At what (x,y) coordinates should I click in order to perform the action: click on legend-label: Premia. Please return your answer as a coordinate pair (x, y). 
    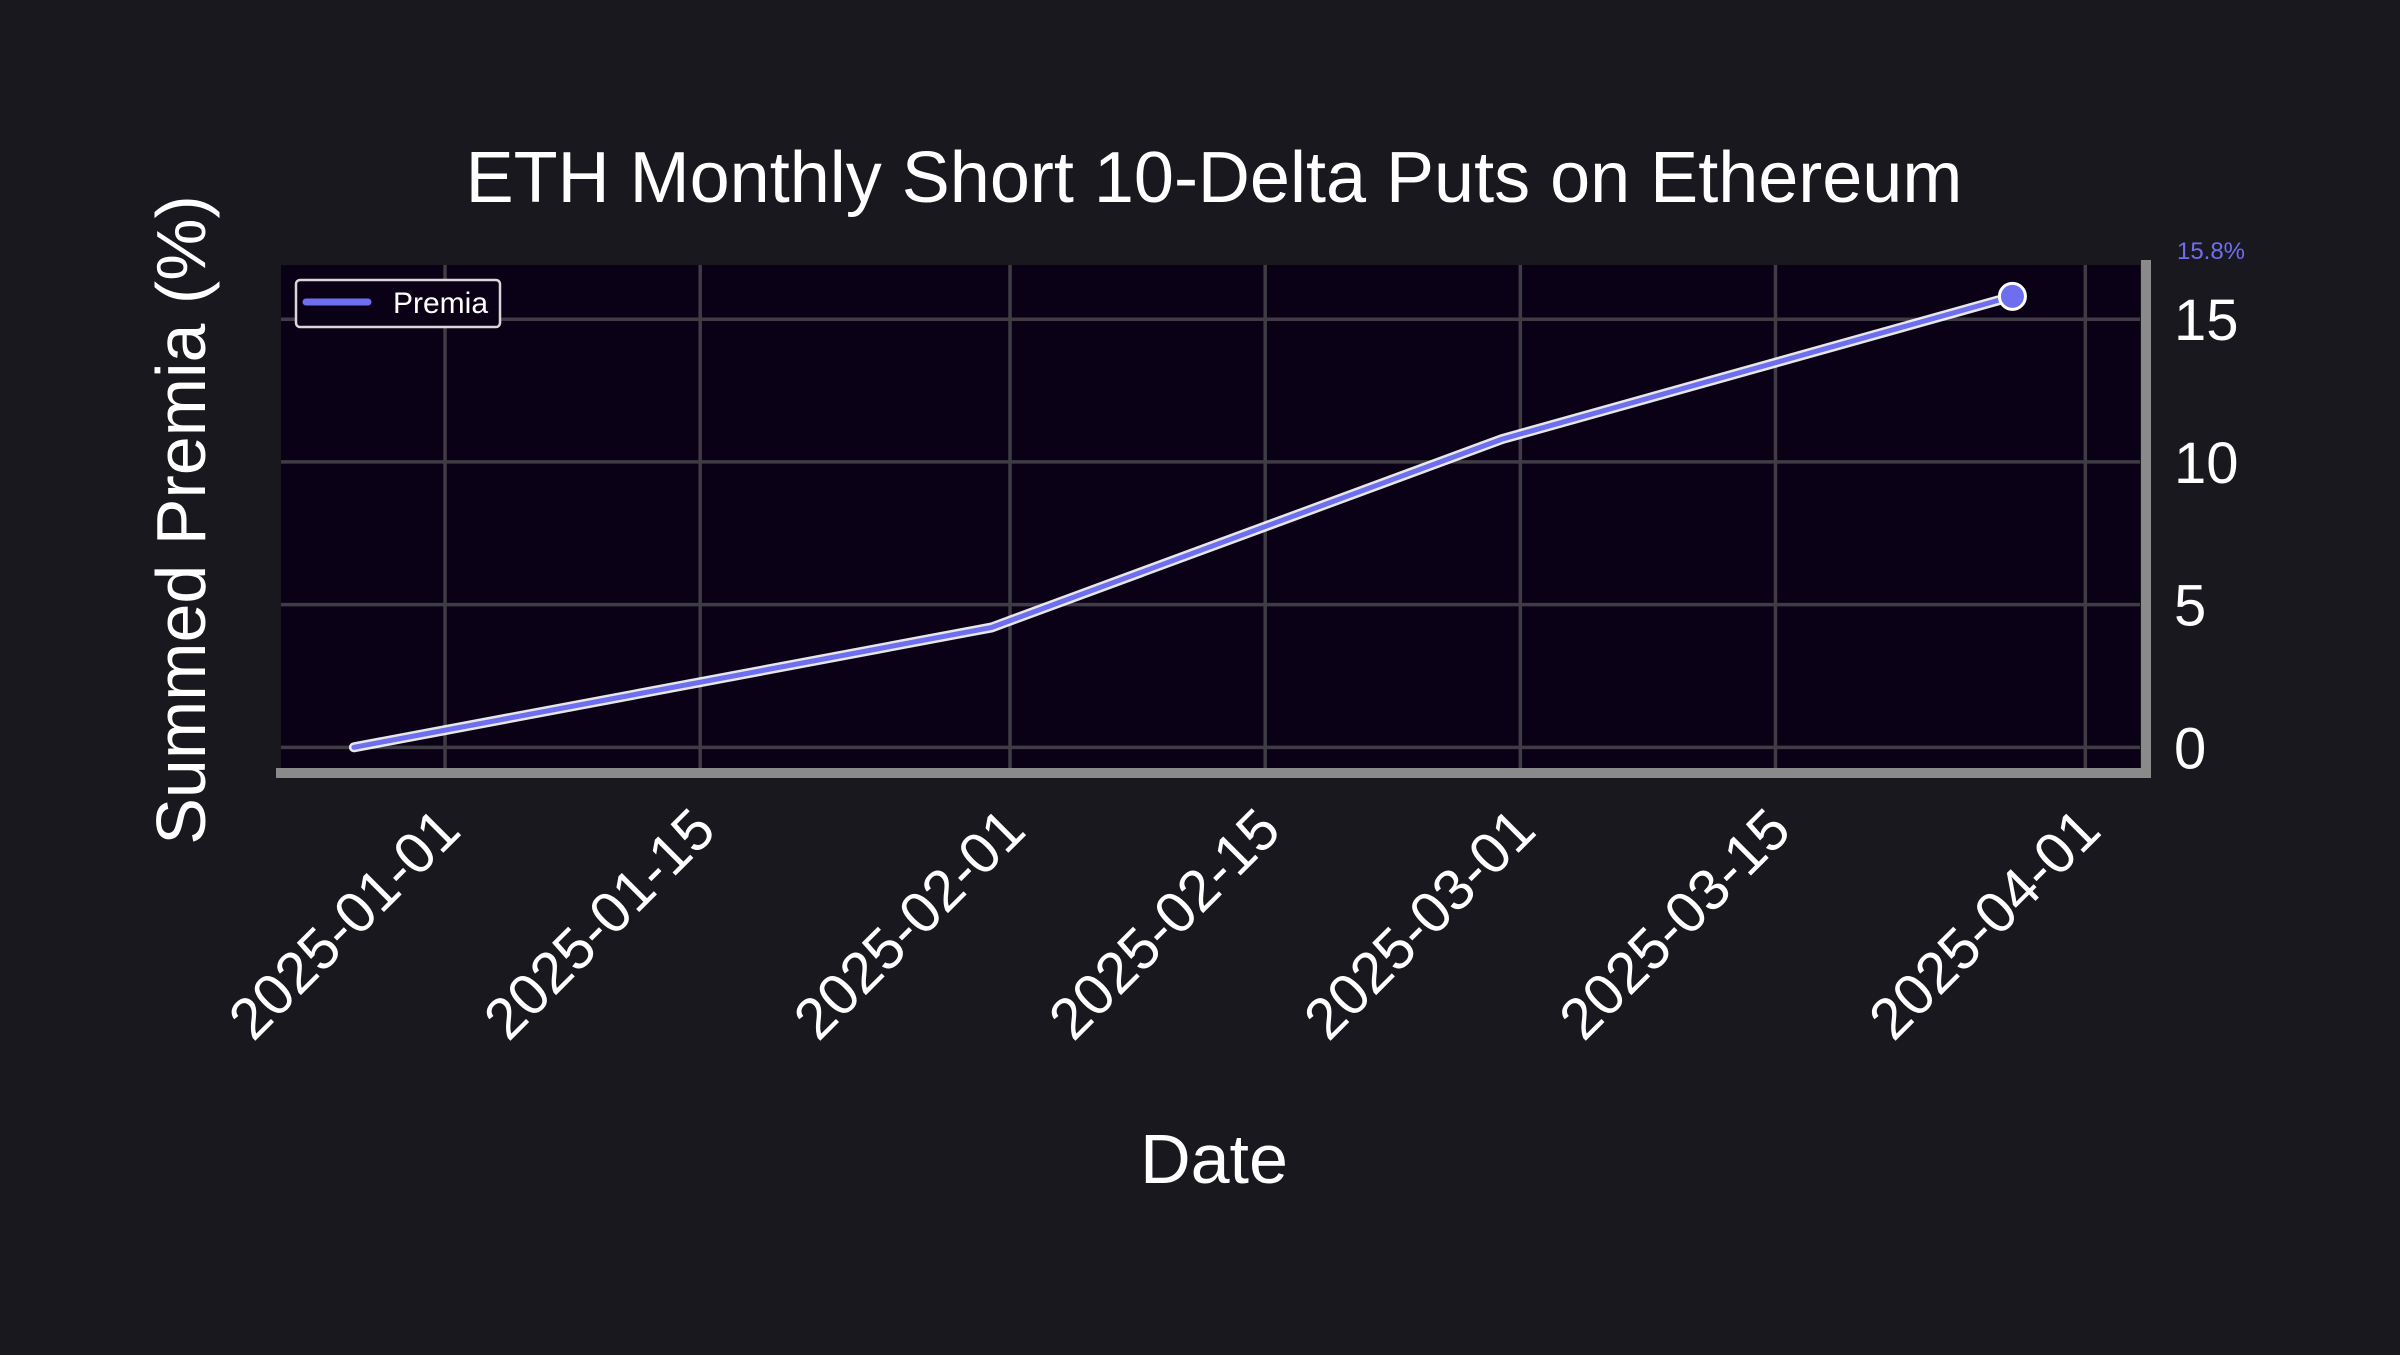
    Looking at the image, I should click on (440, 303).